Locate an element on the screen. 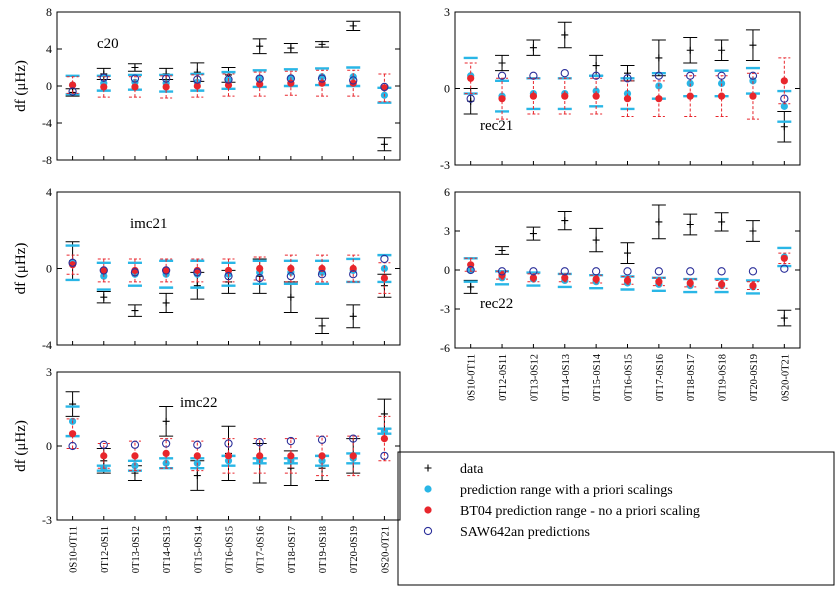 Image resolution: width=836 pixels, height=604 pixels. y-tick-label: 8 is located at coordinates (49, 12).